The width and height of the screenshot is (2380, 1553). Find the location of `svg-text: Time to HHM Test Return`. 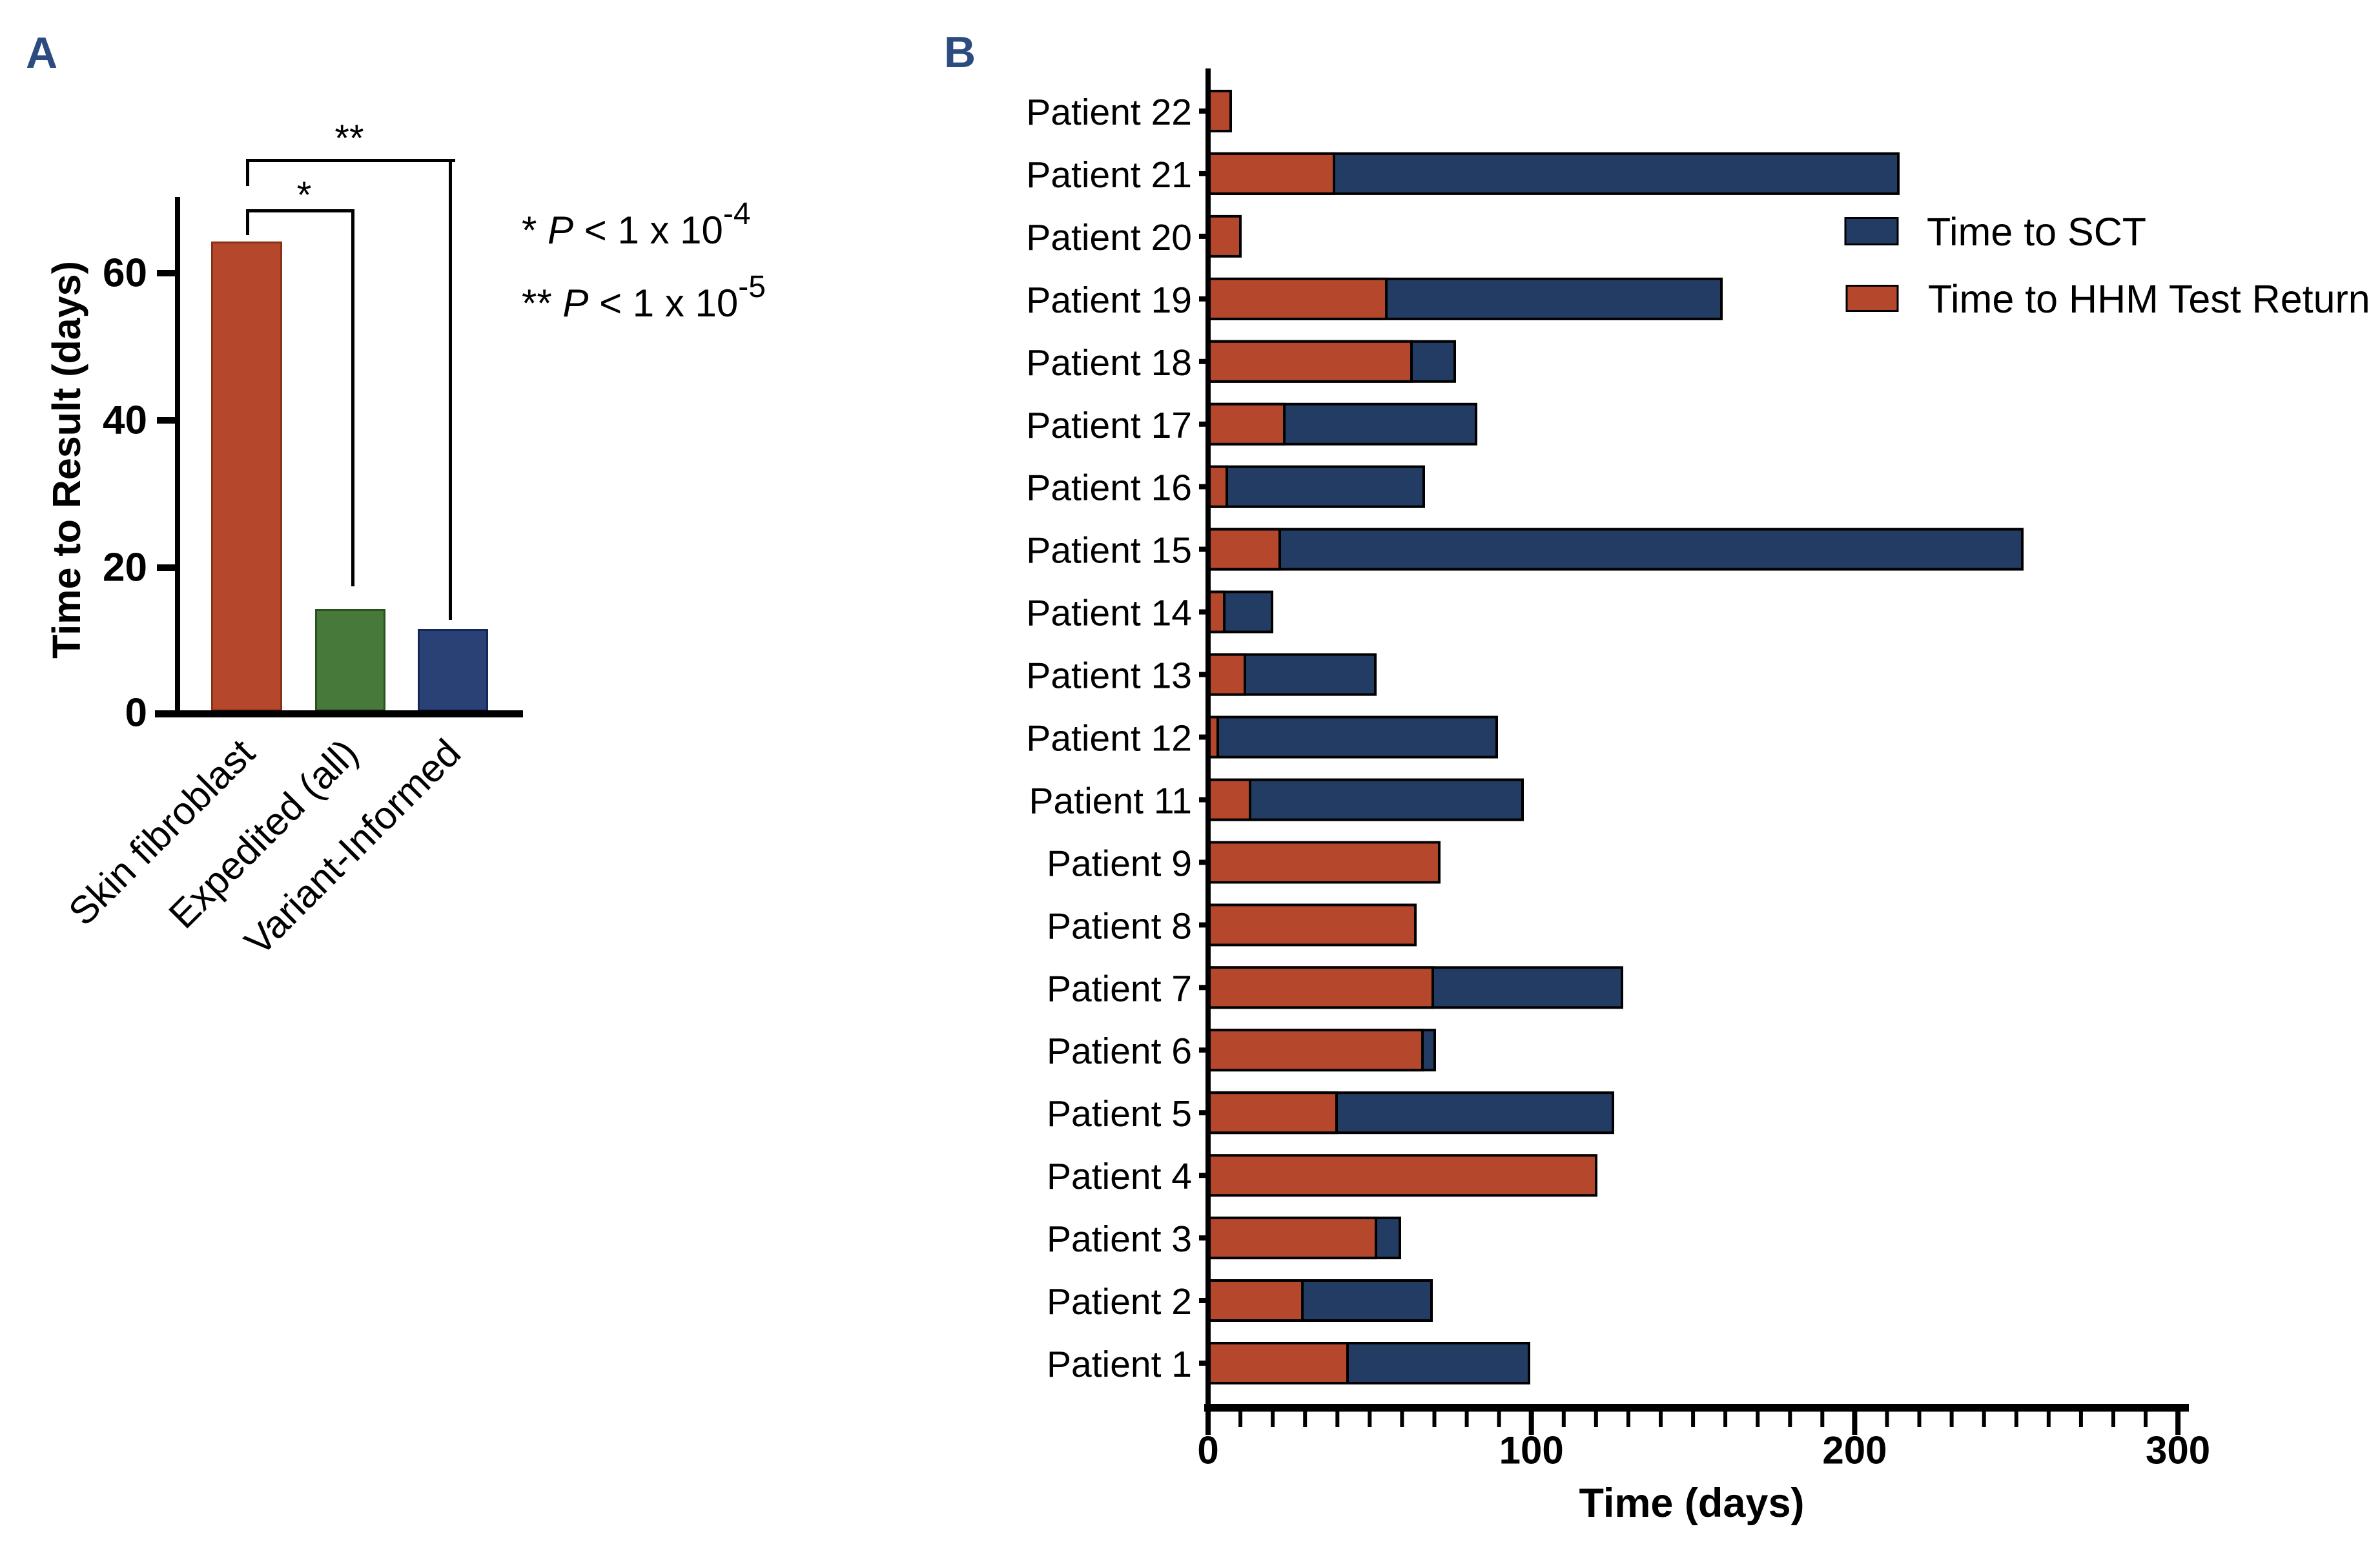

svg-text: Time to HHM Test Return is located at coordinates (2149, 299).